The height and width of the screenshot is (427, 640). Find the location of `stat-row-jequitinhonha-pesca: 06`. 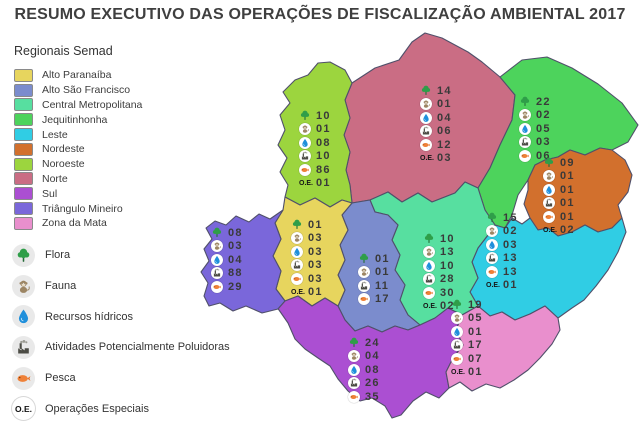

stat-row-jequitinhonha-pesca: 06 is located at coordinates (535, 156).